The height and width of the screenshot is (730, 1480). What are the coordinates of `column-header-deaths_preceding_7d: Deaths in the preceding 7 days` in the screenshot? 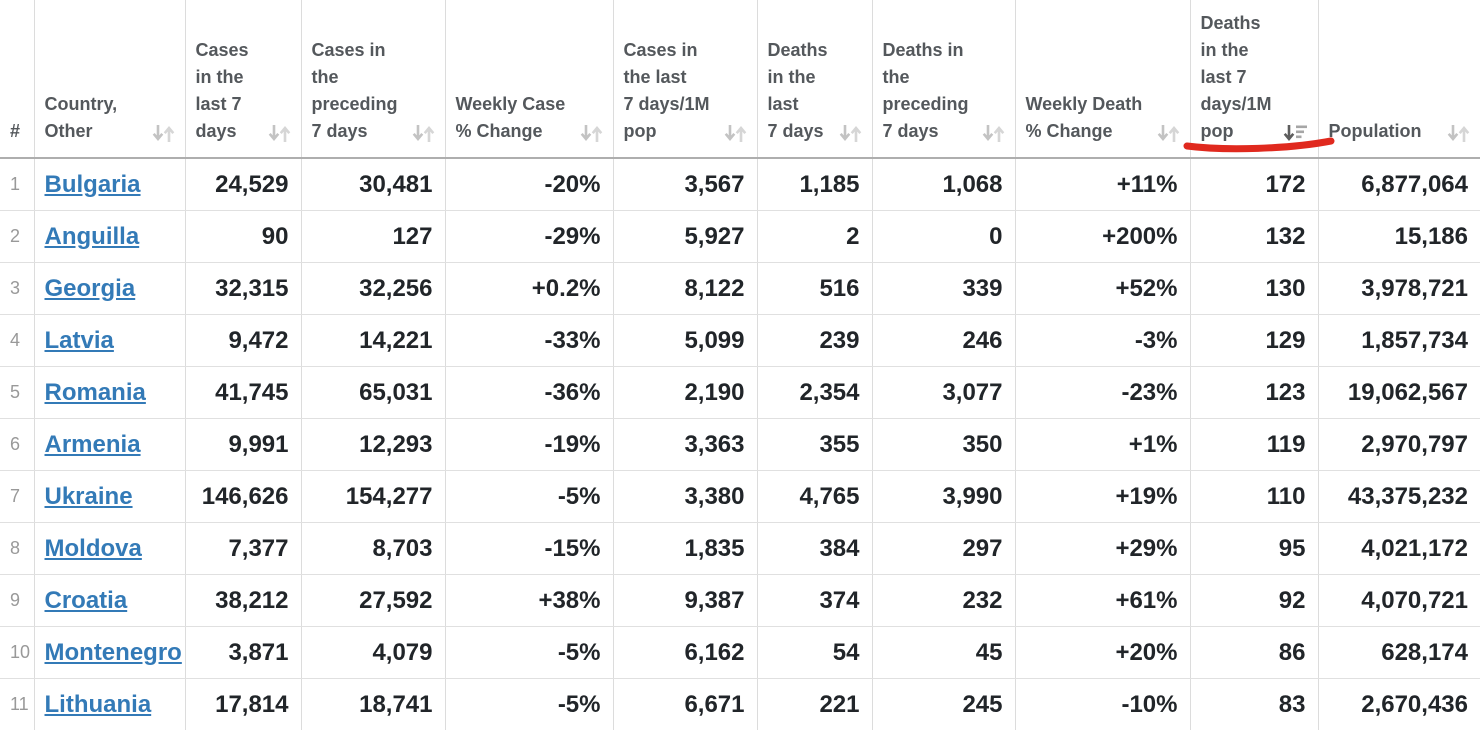 It's located at (944, 79).